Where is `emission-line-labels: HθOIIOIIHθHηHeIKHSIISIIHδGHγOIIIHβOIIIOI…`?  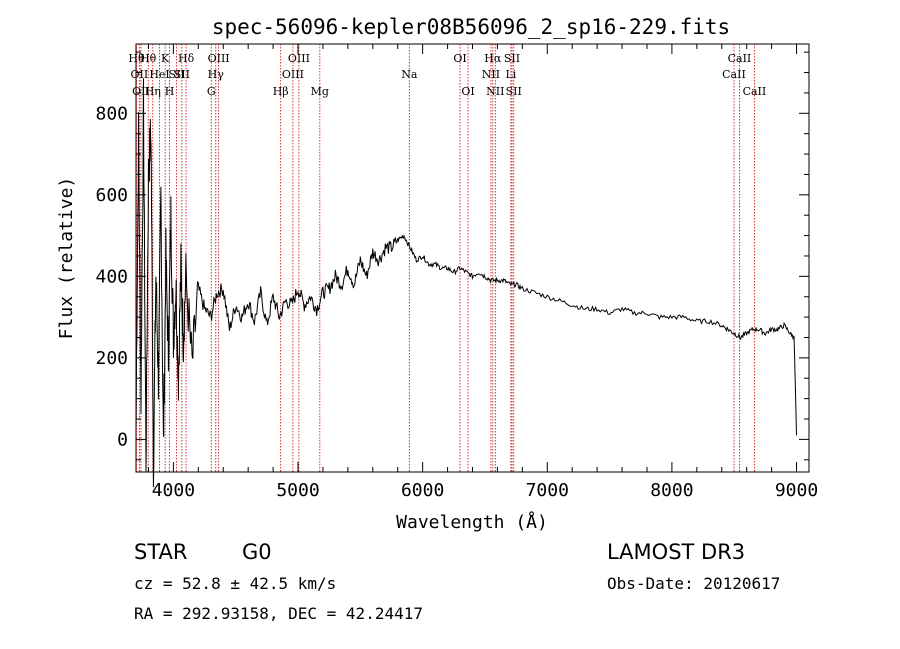 emission-line-labels: HθOIIOIIHθHηHeIKHSIISIIHδGHγOIIIHβOIIIOI… is located at coordinates (447, 75).